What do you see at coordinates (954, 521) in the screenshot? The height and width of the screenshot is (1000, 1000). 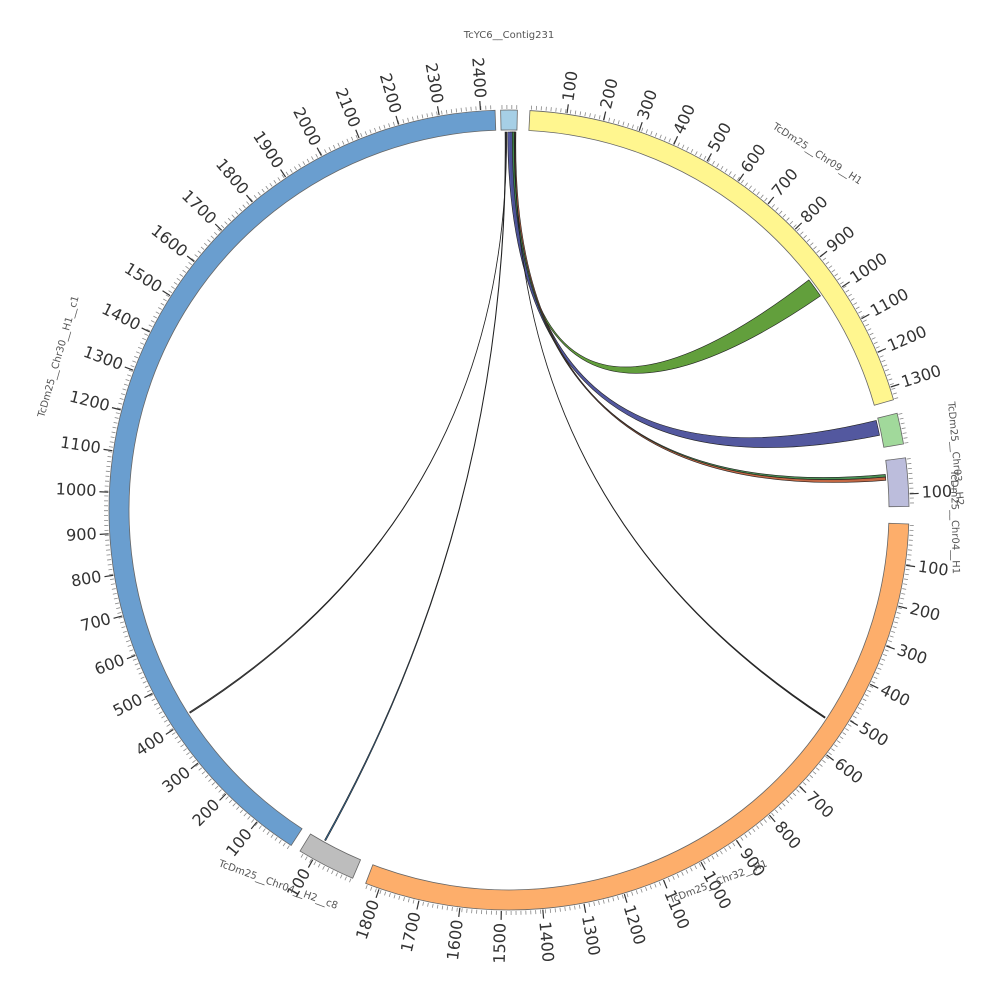 I see `segment-label-chr04h1: TcDm25__Chr04__H1` at bounding box center [954, 521].